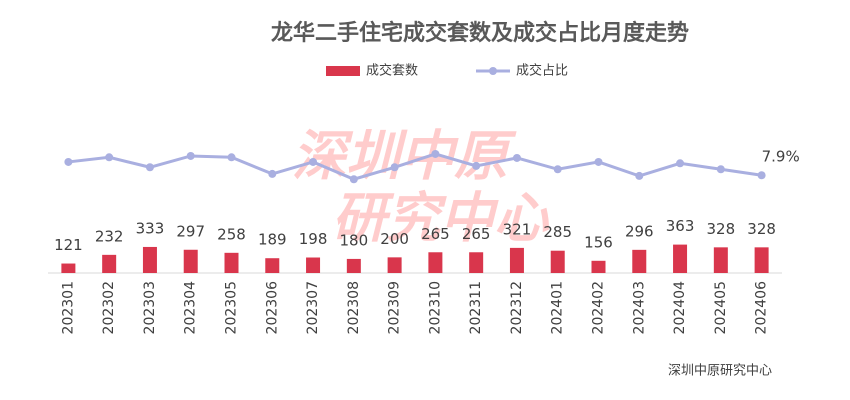 This screenshot has height=400, width=850. I want to click on data-label: 258, so click(231, 234).